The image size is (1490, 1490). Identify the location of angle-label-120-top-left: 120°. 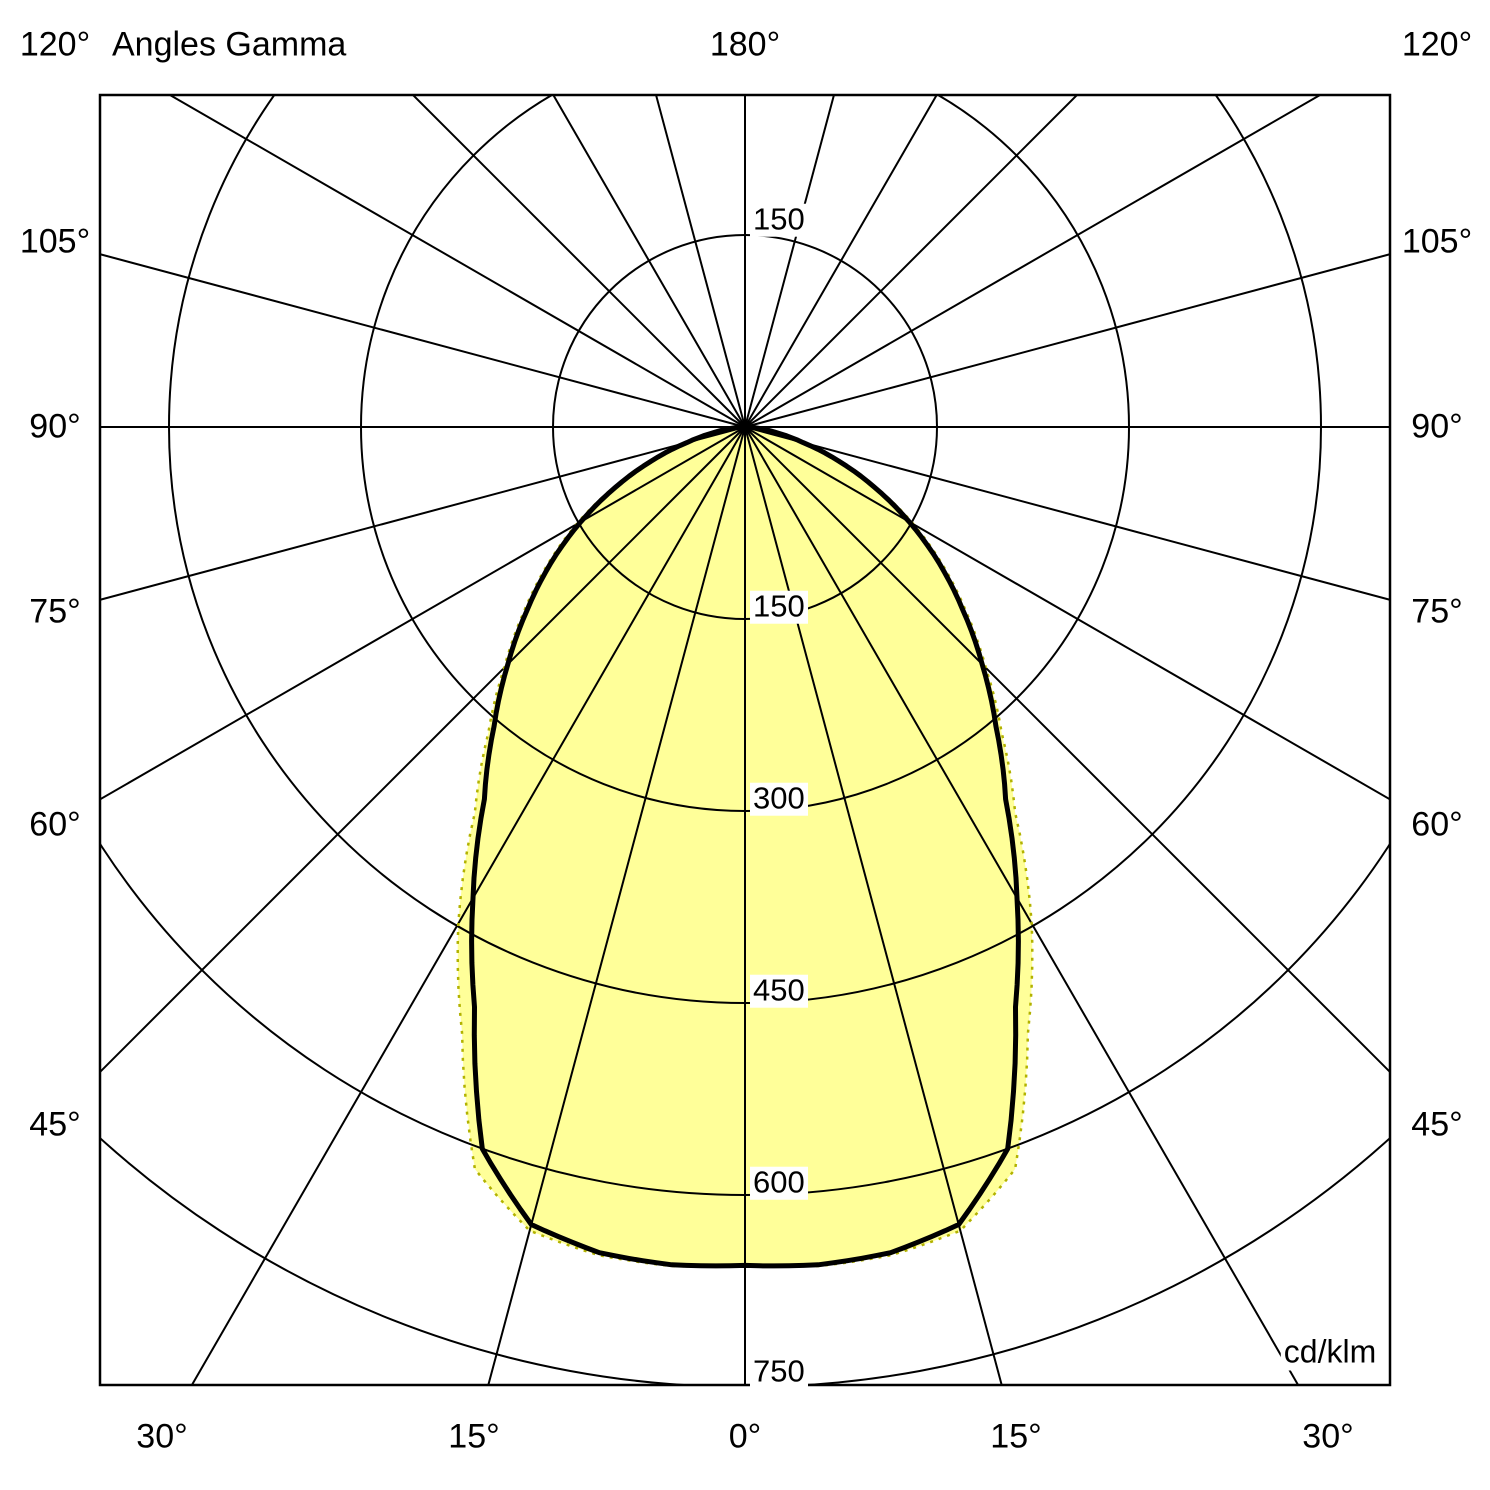
(55, 44).